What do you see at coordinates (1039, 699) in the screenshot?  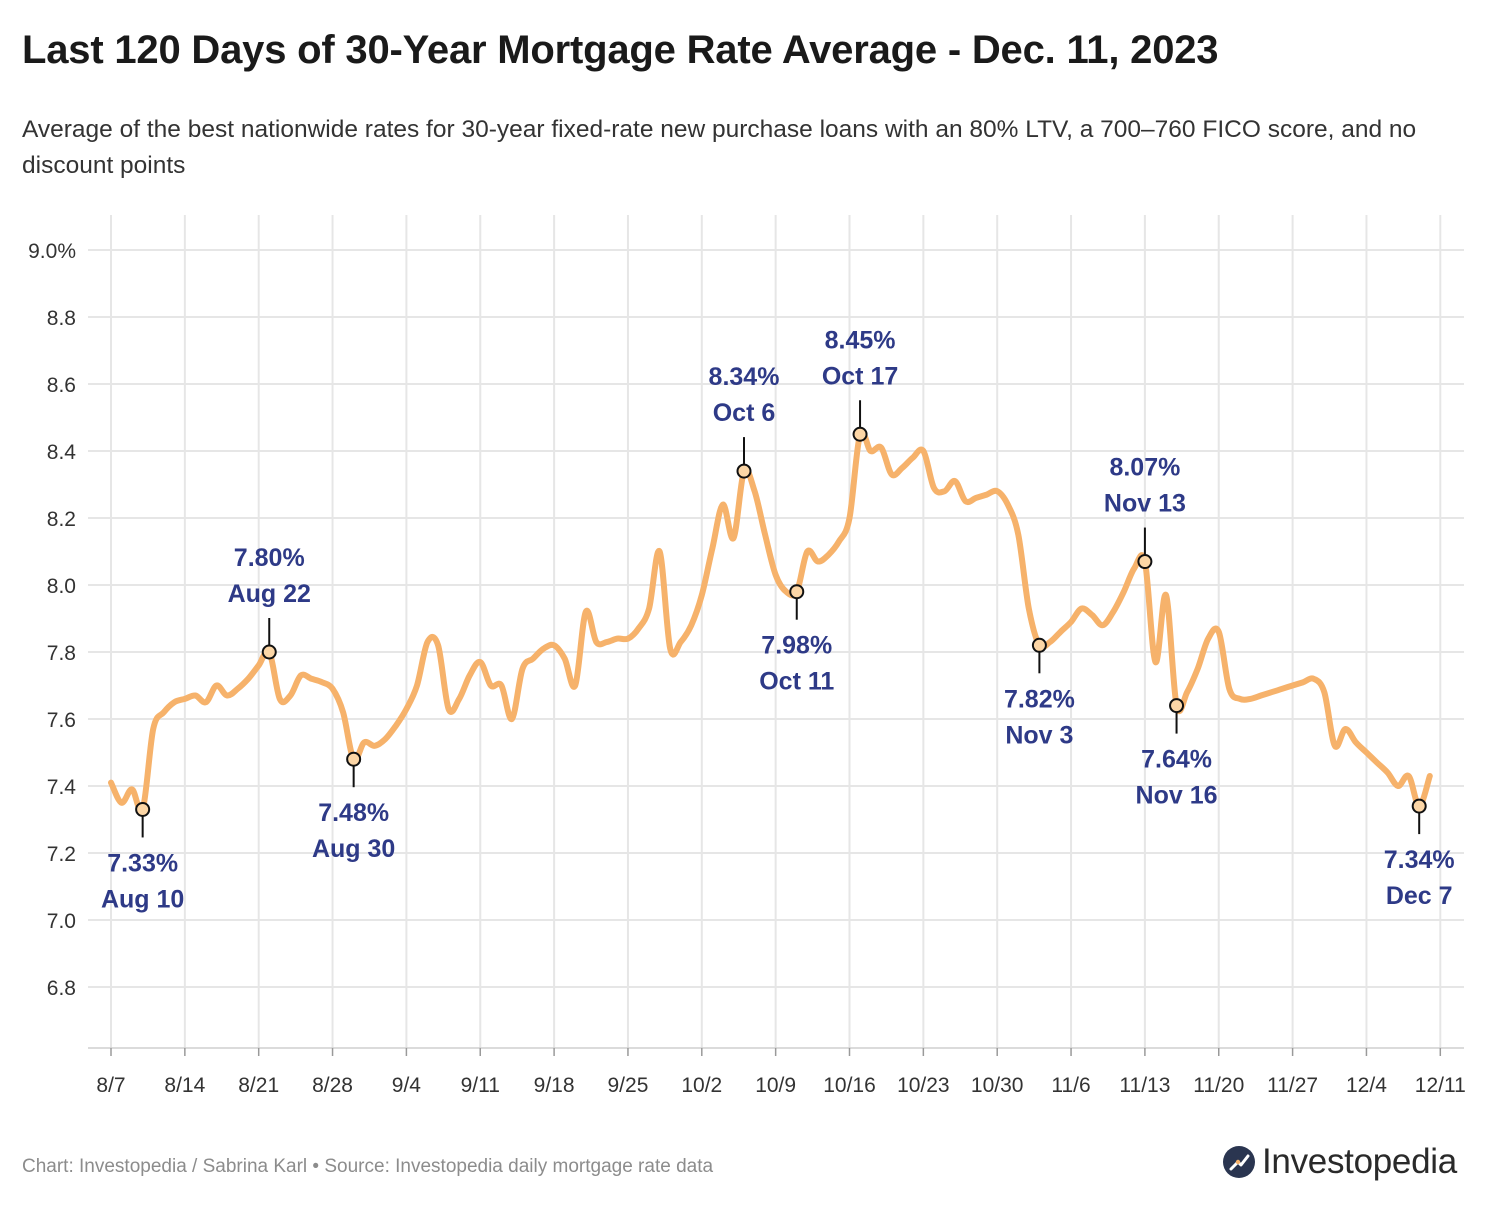 I see `annotation-value: 7.82%` at bounding box center [1039, 699].